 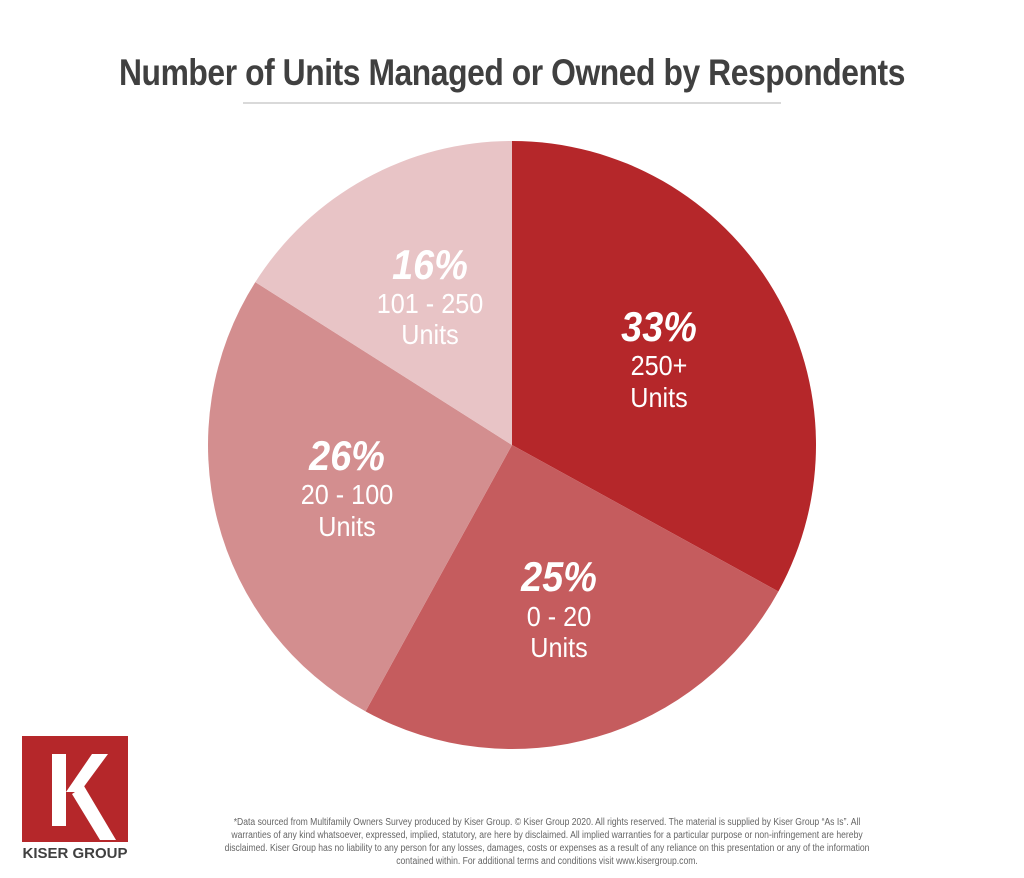 I want to click on kiser-group-logo, so click(x=75, y=789).